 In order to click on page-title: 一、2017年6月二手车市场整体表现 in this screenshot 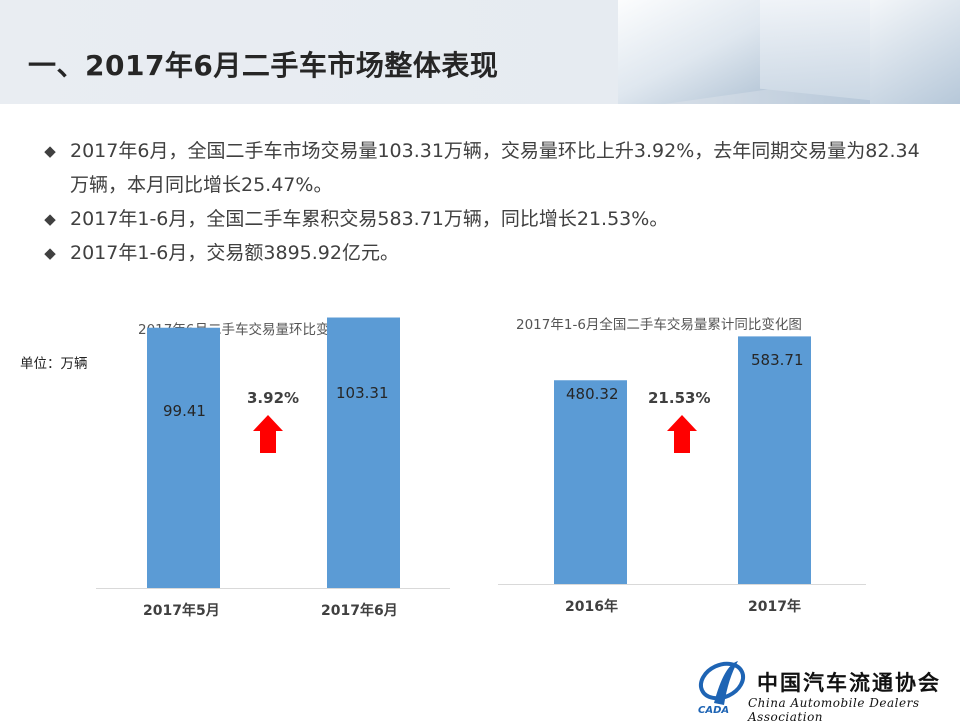, I will do `click(263, 65)`.